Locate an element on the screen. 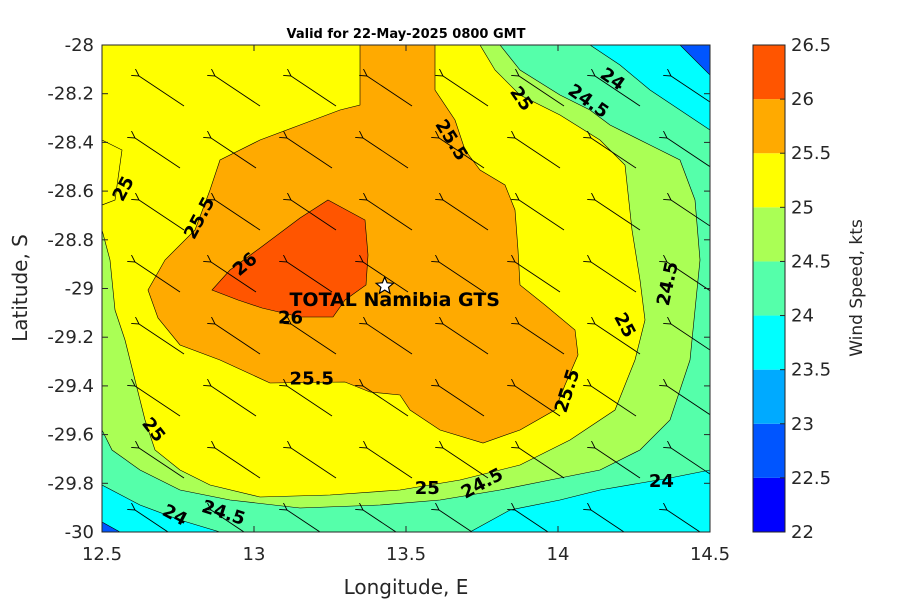  colorbar-tick-label: 23.5 is located at coordinates (811, 370).